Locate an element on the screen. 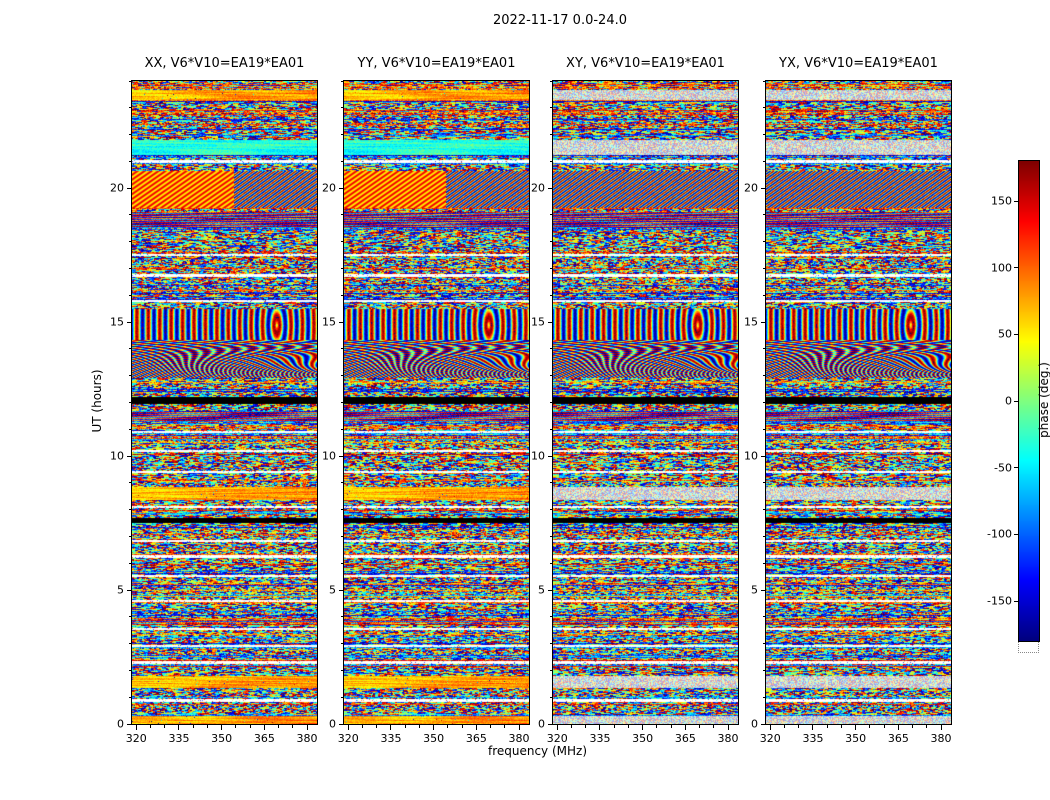  x-tick-label: 380 is located at coordinates (519, 738).